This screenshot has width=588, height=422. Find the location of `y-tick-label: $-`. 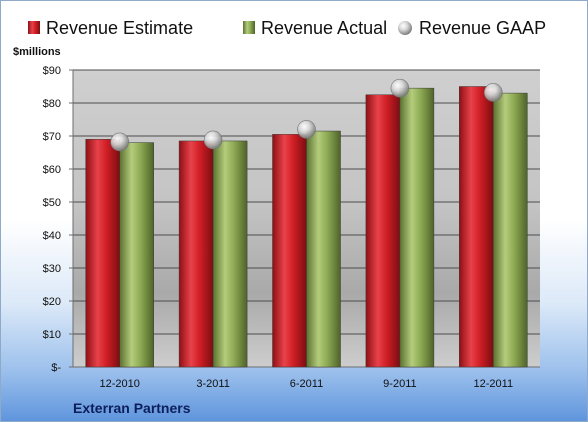

y-tick-label: $- is located at coordinates (56, 368).